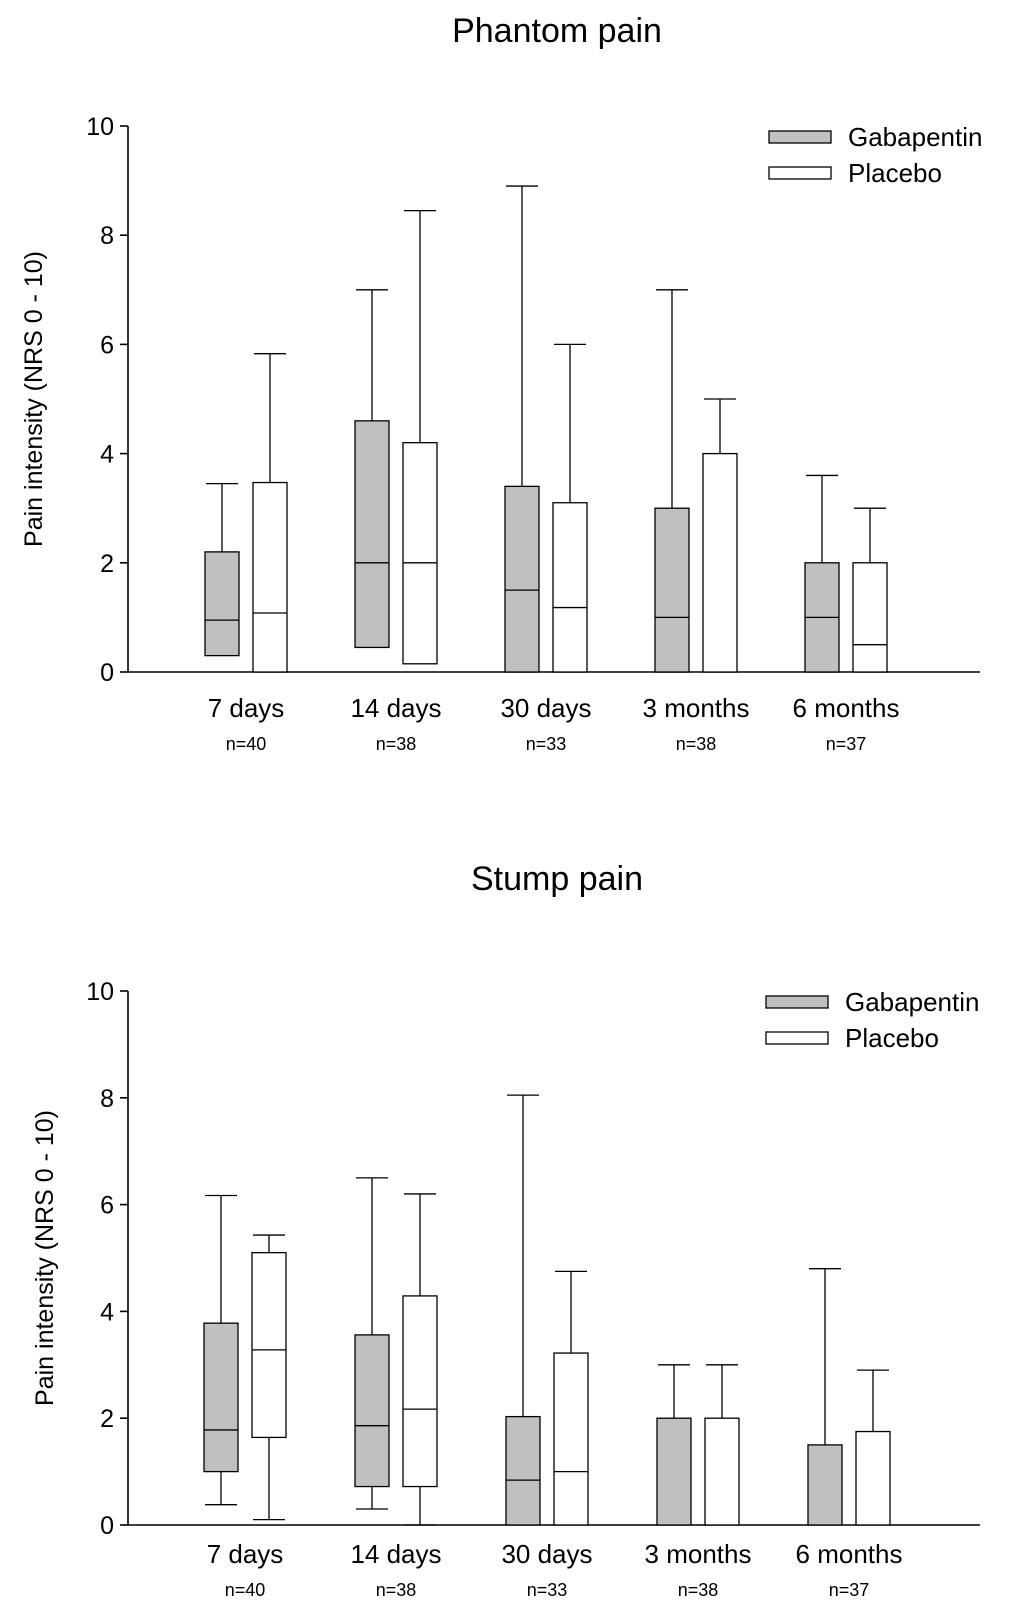  Describe the element at coordinates (557, 31) in the screenshot. I see `chart-title: Phantom pain` at that location.